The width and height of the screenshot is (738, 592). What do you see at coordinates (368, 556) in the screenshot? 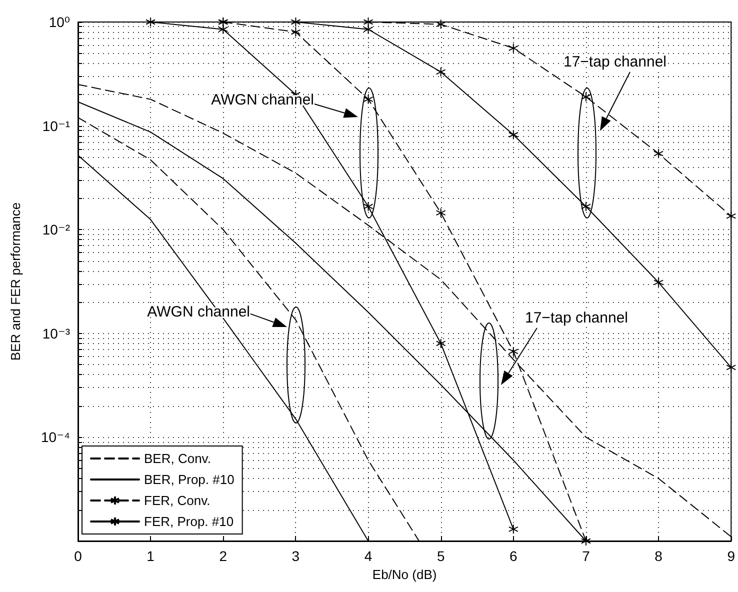
I see `x-tick-label: 4` at bounding box center [368, 556].